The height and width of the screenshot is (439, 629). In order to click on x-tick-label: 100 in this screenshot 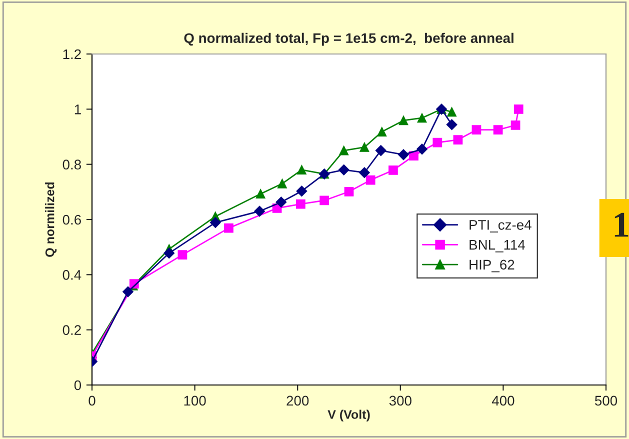, I will do `click(195, 401)`.